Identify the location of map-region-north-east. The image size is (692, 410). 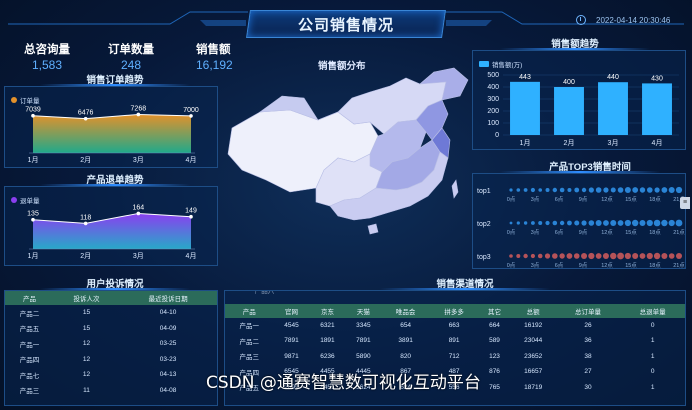
(444, 84).